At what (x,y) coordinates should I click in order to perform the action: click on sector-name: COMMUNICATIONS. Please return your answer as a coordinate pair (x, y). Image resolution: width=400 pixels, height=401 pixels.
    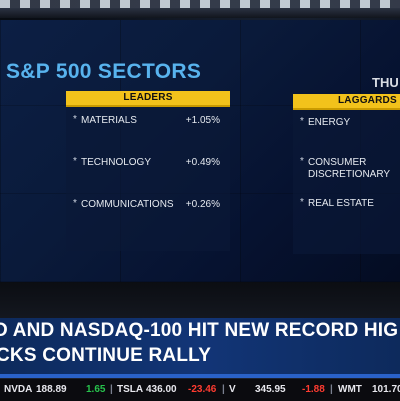
    Looking at the image, I should click on (127, 204).